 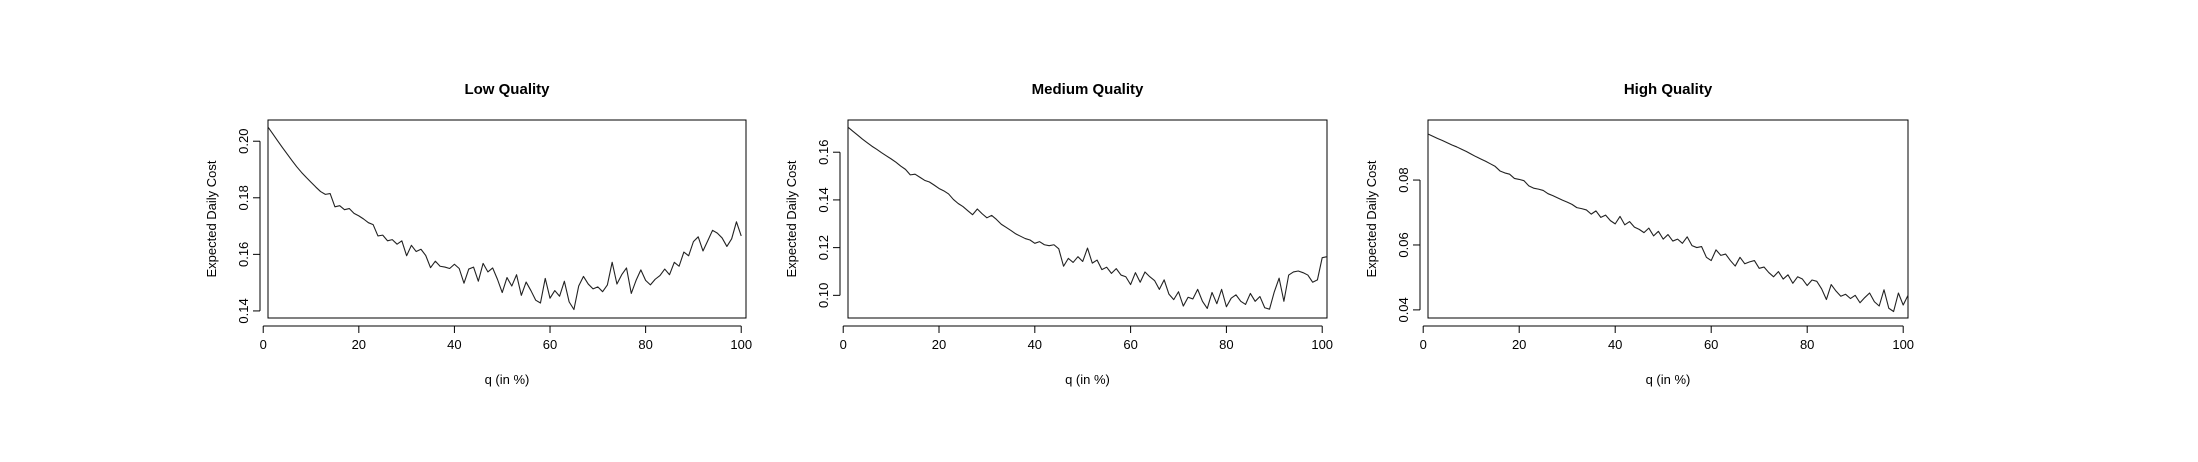 What do you see at coordinates (507, 89) in the screenshot?
I see `chart-title: Low Quality` at bounding box center [507, 89].